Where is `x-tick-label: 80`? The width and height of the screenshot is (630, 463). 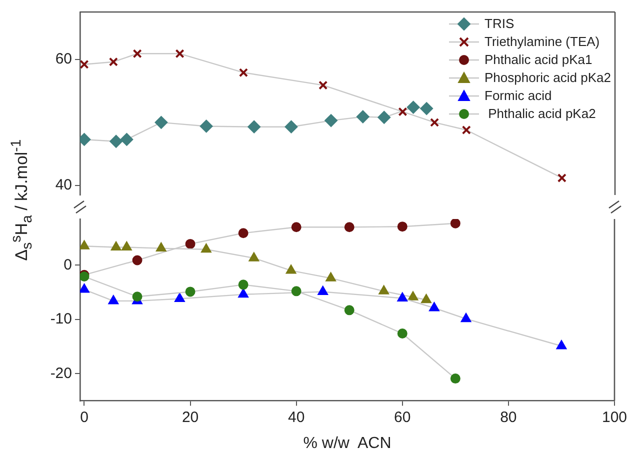 x-tick-label: 80 is located at coordinates (508, 417).